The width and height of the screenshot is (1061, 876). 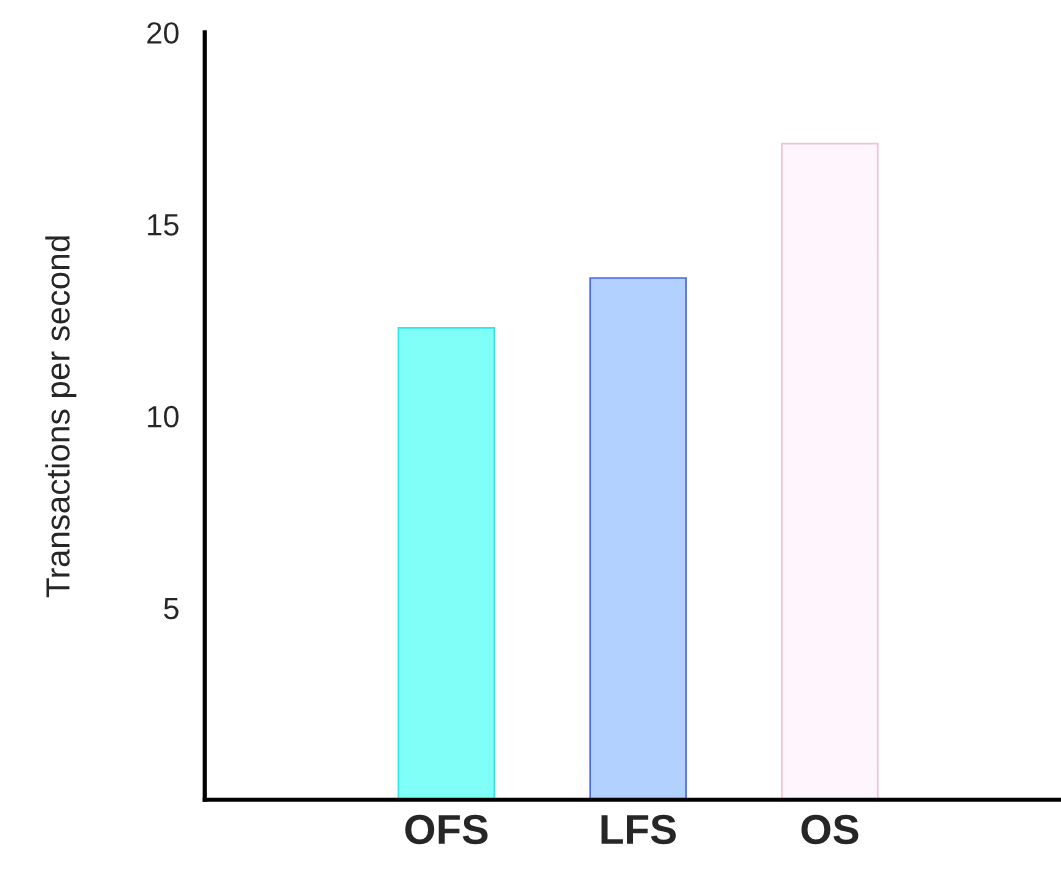 What do you see at coordinates (61, 417) in the screenshot?
I see `y-axis-title: Transactions per second` at bounding box center [61, 417].